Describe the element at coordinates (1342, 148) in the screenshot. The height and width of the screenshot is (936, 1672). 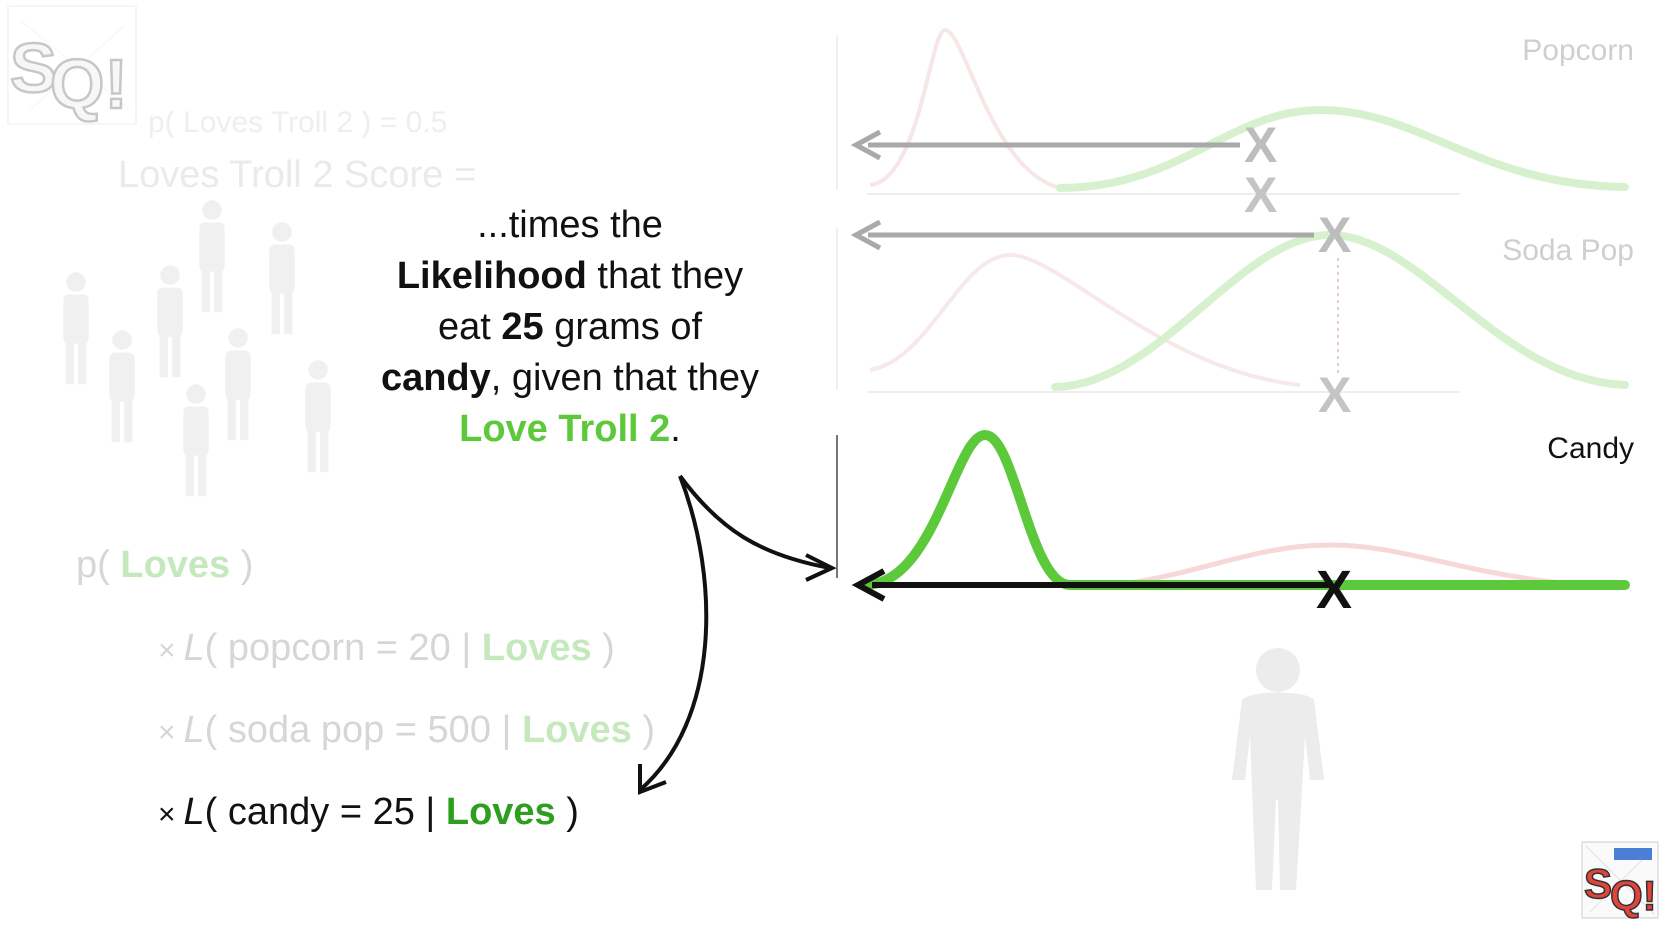
I see `popcorn-green-curve` at that location.